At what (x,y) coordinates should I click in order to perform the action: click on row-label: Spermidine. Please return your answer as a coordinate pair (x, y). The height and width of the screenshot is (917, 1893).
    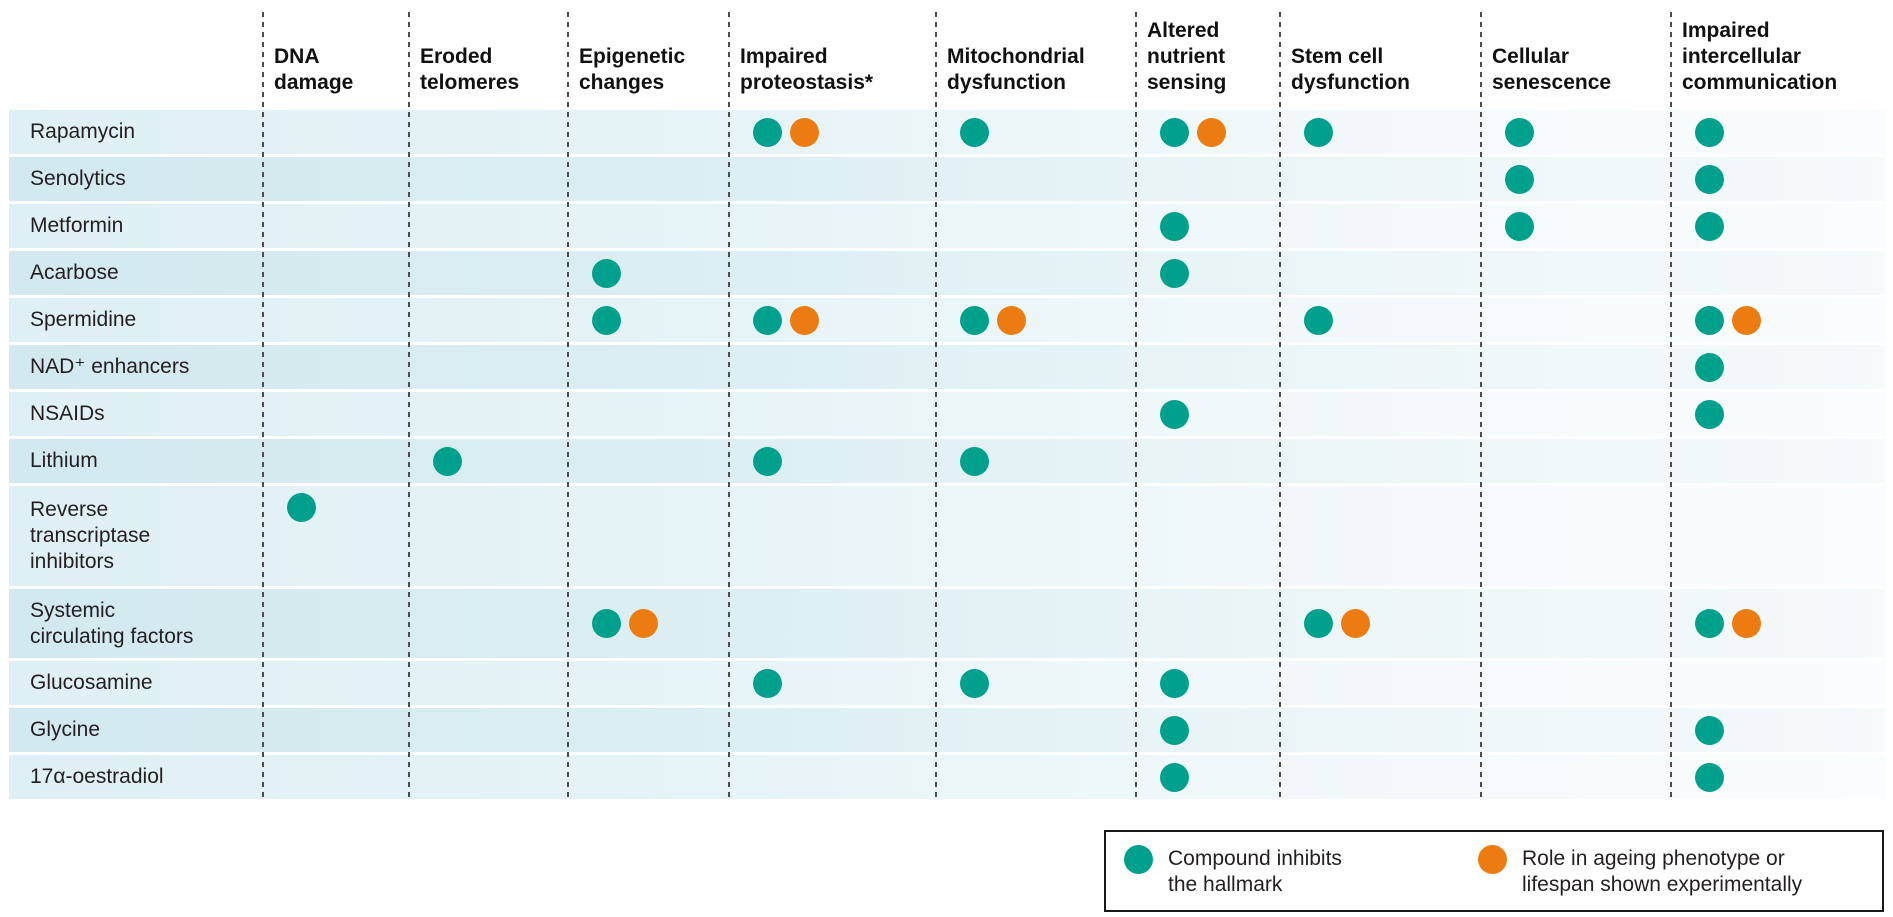
    Looking at the image, I should click on (83, 319).